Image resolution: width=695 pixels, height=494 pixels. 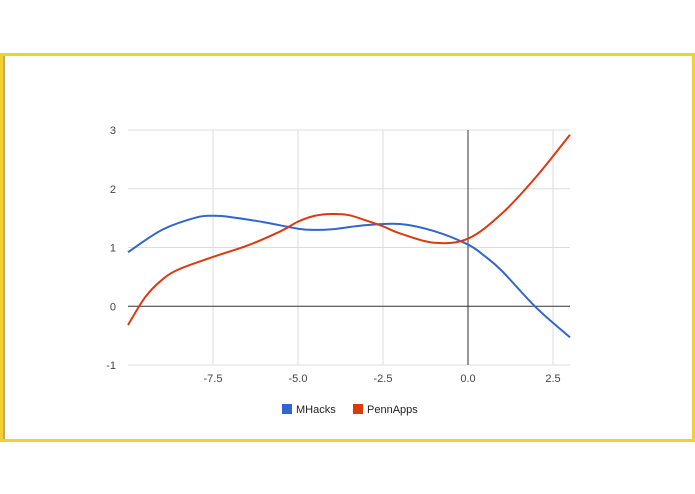 What do you see at coordinates (113, 190) in the screenshot?
I see `y-tick-label: 2` at bounding box center [113, 190].